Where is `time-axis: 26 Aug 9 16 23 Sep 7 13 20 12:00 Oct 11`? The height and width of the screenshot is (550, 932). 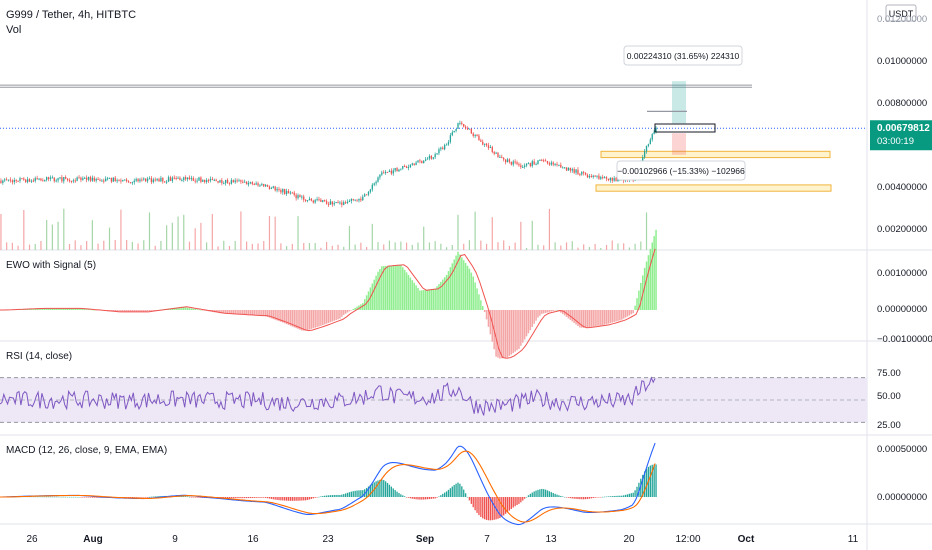
time-axis: 26 Aug 9 16 23 Sep 7 13 20 12:00 Oct 11 is located at coordinates (442, 539).